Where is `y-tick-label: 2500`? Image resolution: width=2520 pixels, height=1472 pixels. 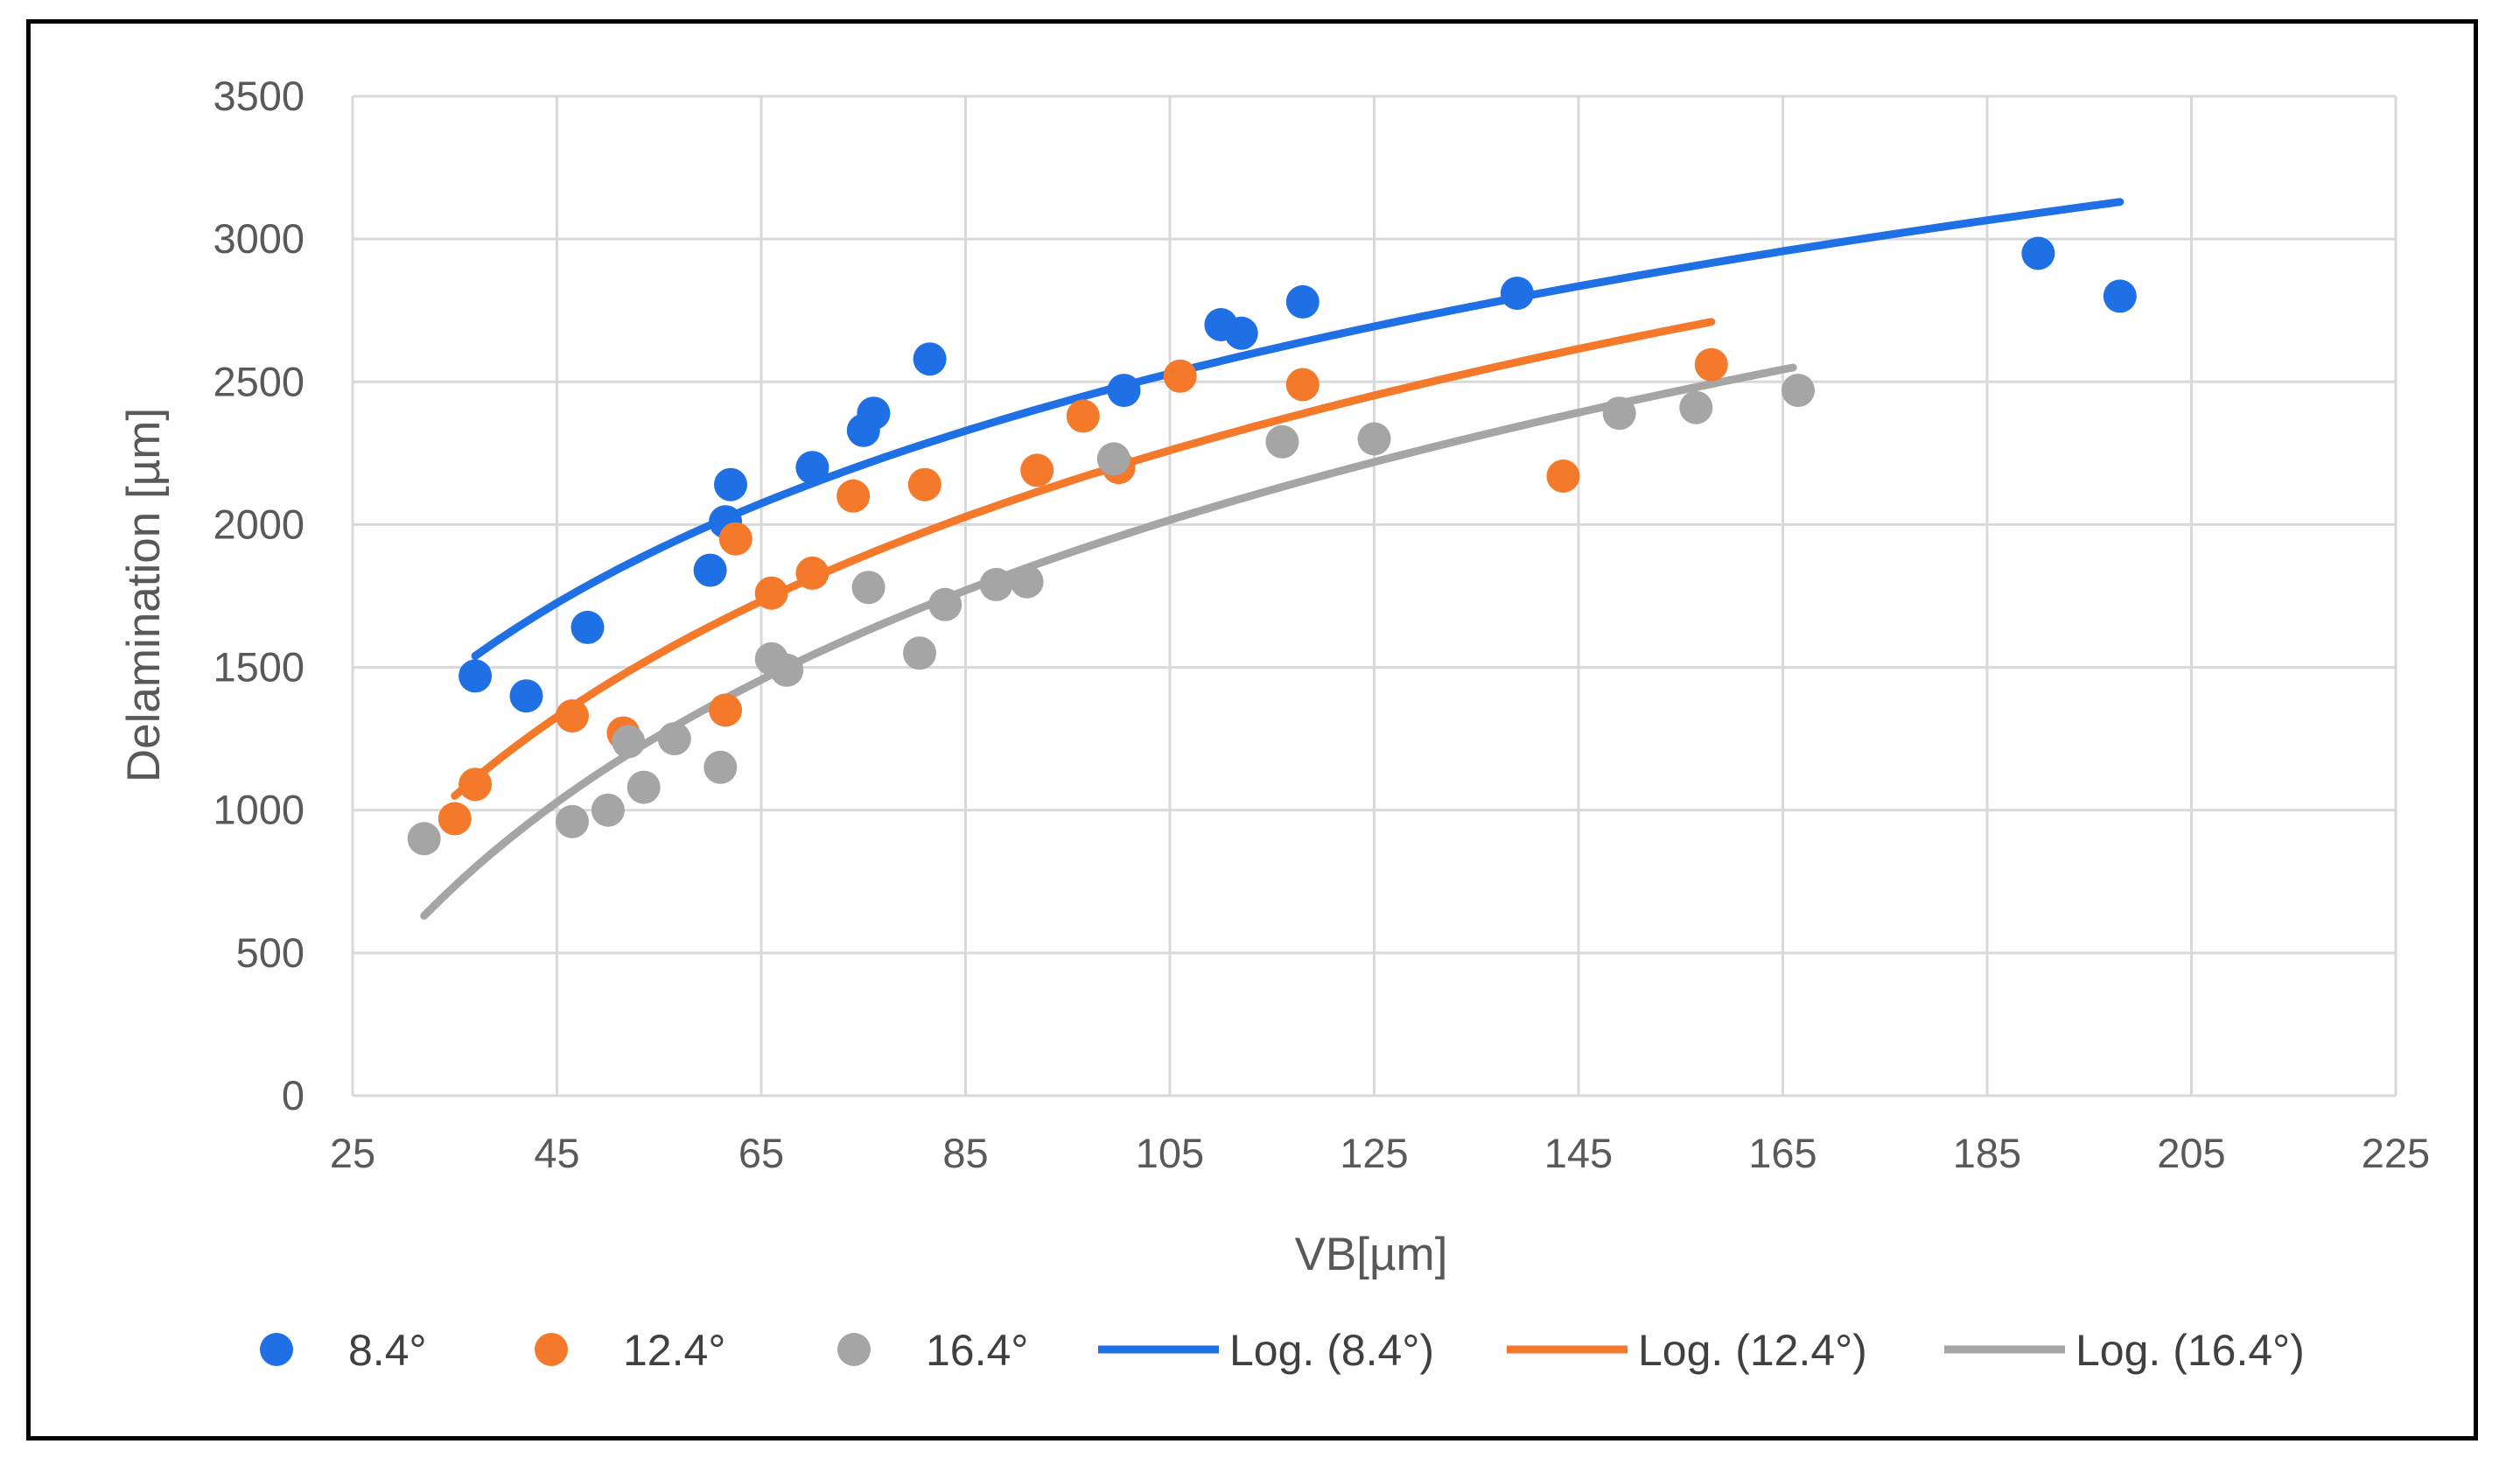
y-tick-label: 2500 is located at coordinates (258, 381).